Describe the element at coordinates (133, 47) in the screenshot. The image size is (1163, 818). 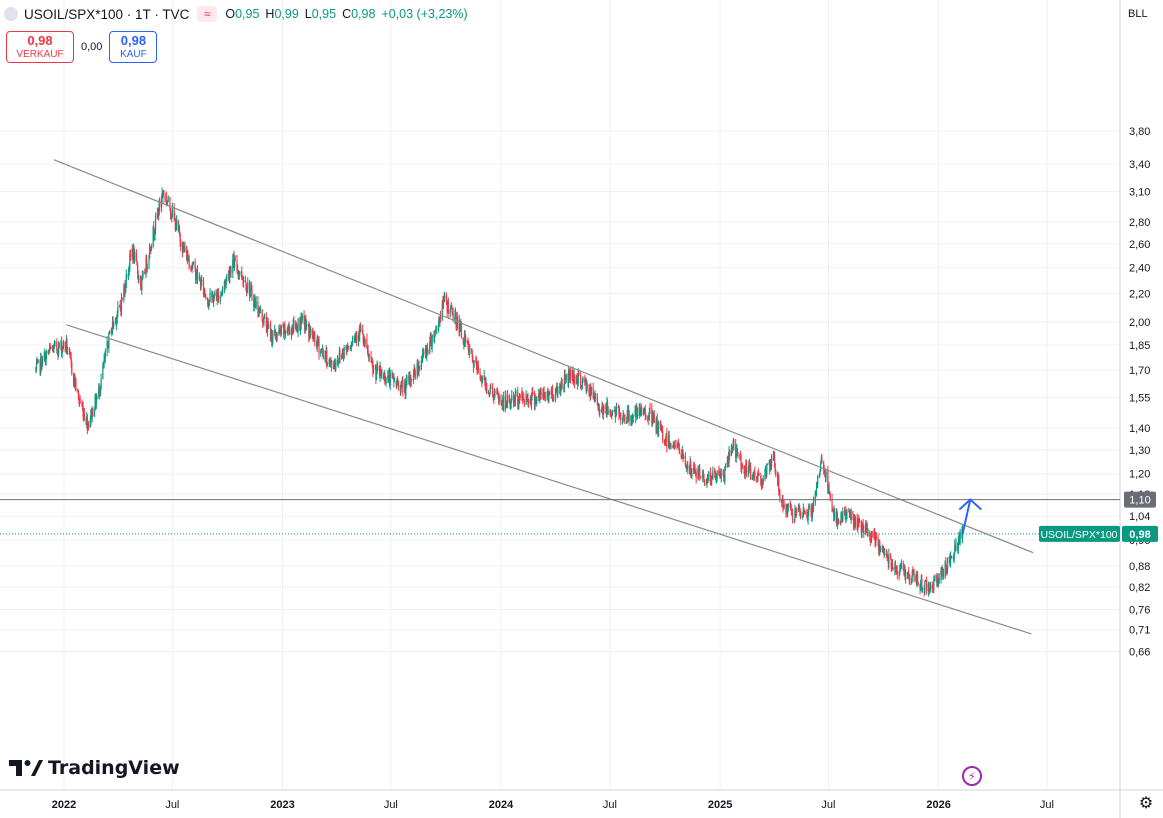
I see `buy-button: 0,98 KAUF` at that location.